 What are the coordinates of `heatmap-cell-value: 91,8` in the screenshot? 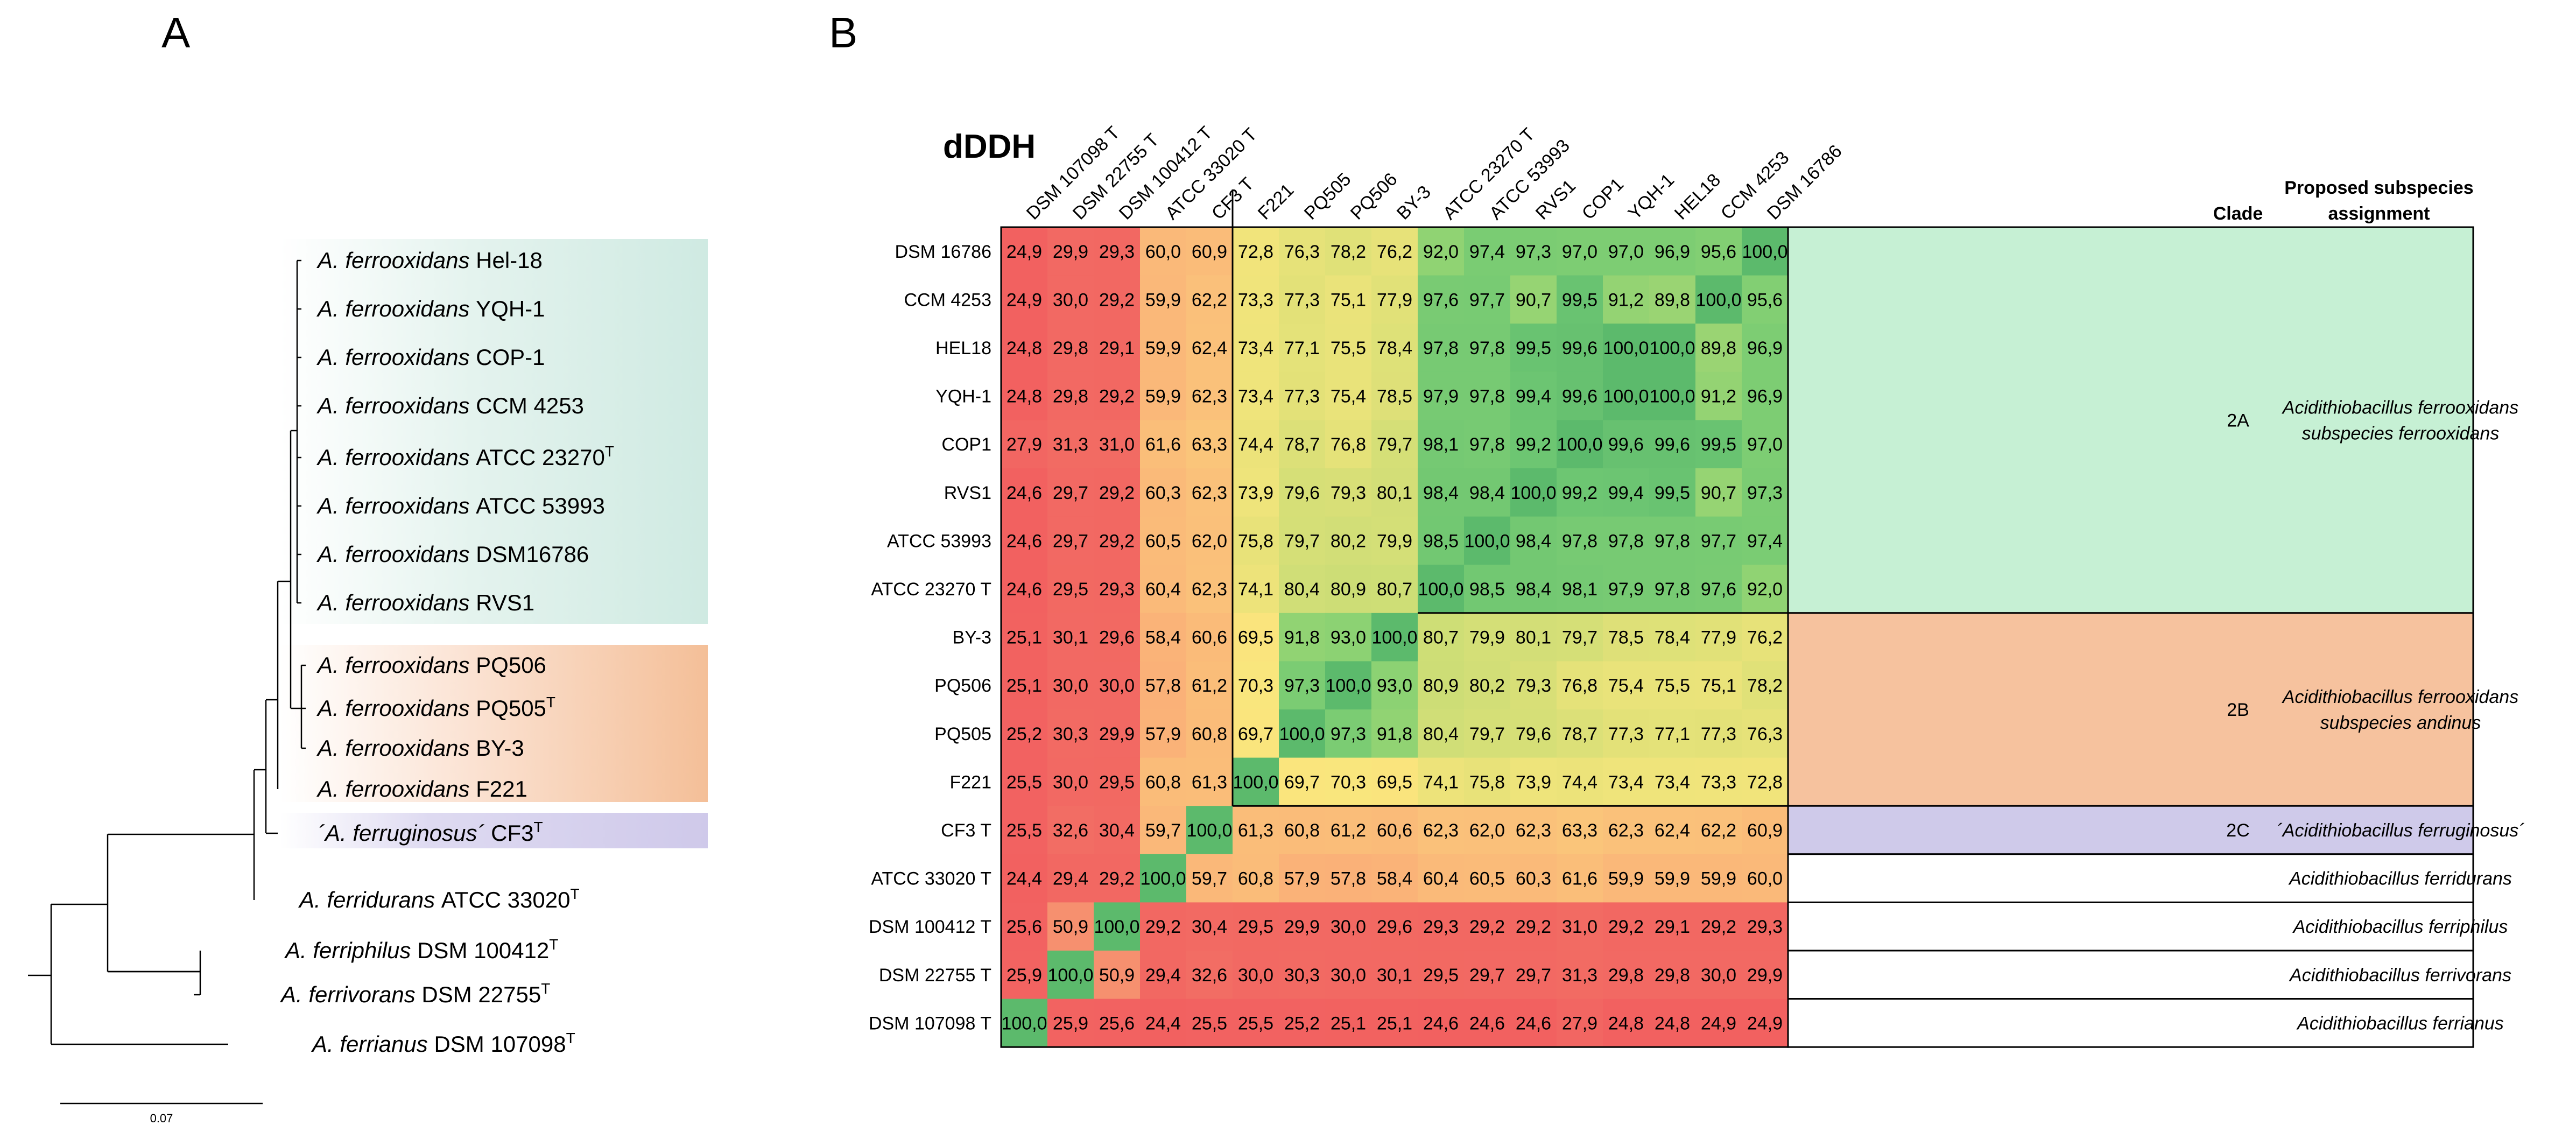 It's located at (1394, 734).